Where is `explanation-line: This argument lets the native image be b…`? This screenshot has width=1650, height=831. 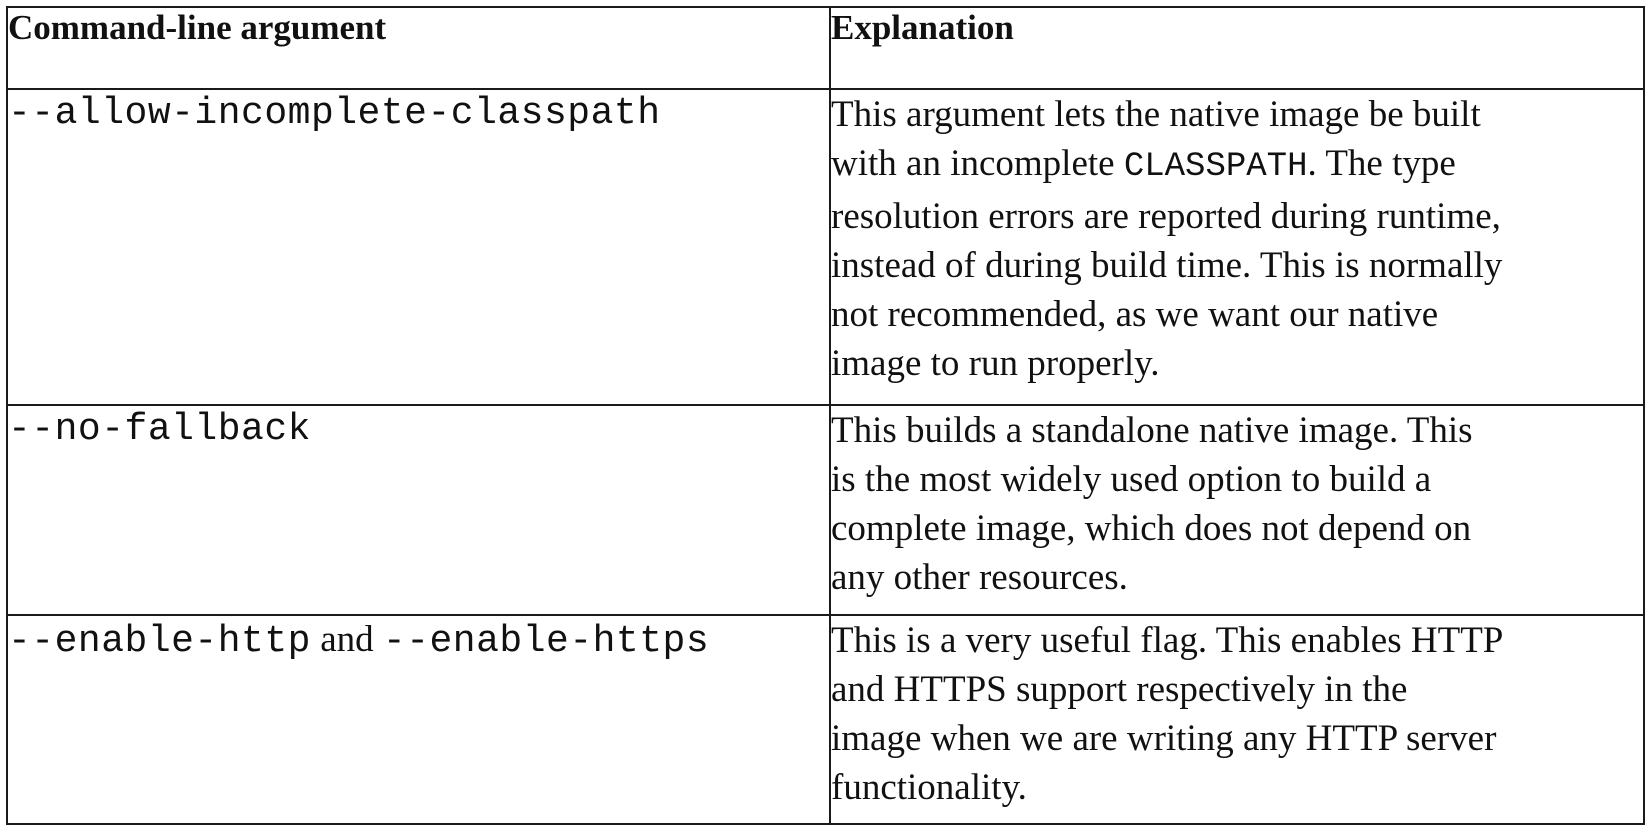 explanation-line: This argument lets the native image be b… is located at coordinates (1156, 114).